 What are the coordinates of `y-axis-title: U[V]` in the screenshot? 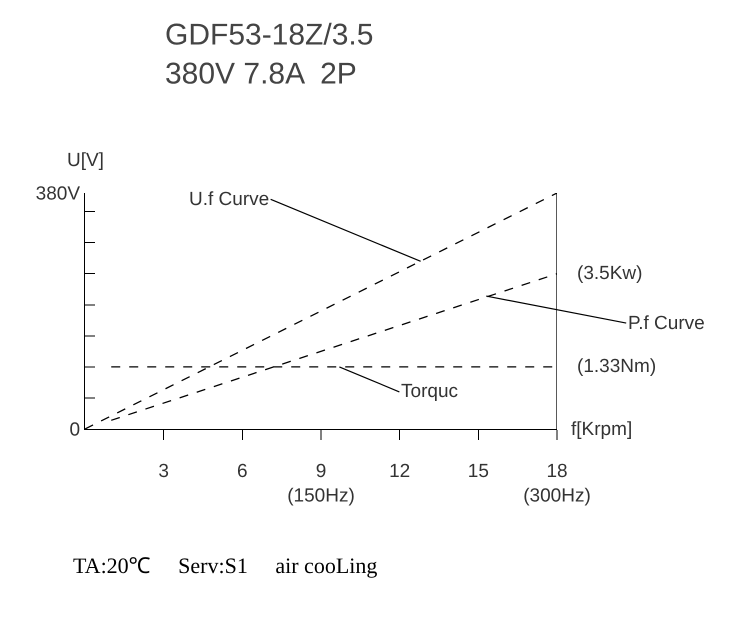 It's located at (85, 160).